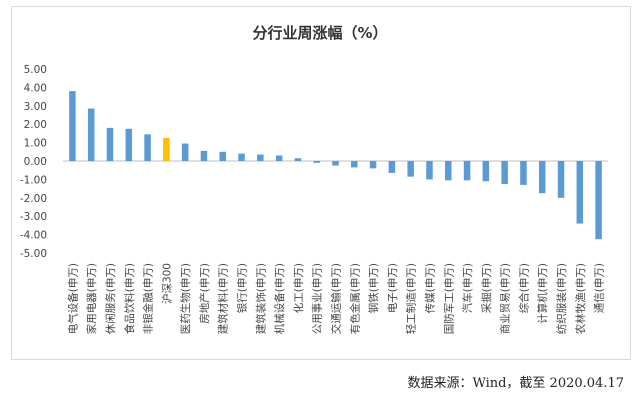 The width and height of the screenshot is (640, 401). What do you see at coordinates (320, 33) in the screenshot?
I see `chart-title: 分行业周涨幅（%）` at bounding box center [320, 33].